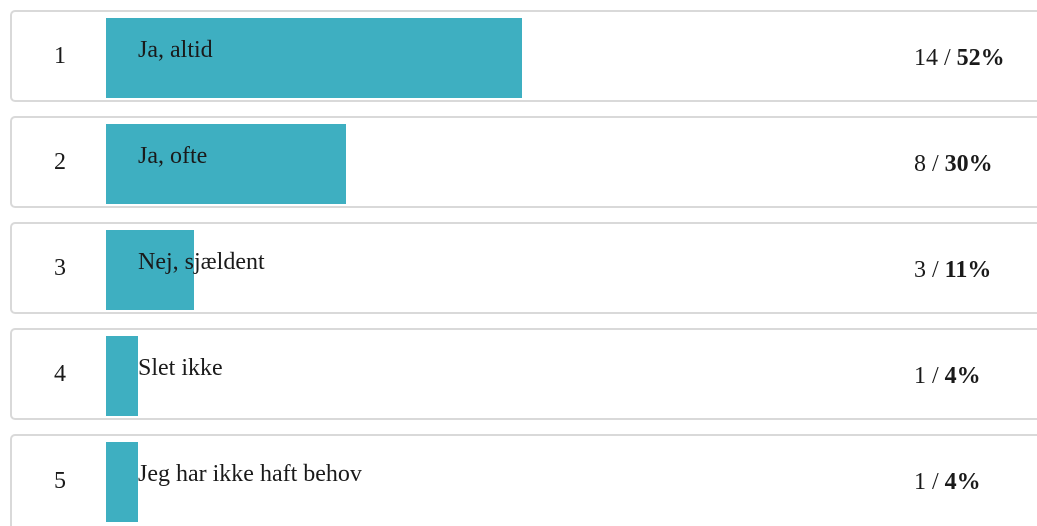  Describe the element at coordinates (250, 474) in the screenshot. I see `bar-label: Jeg har ikke haft behov` at that location.